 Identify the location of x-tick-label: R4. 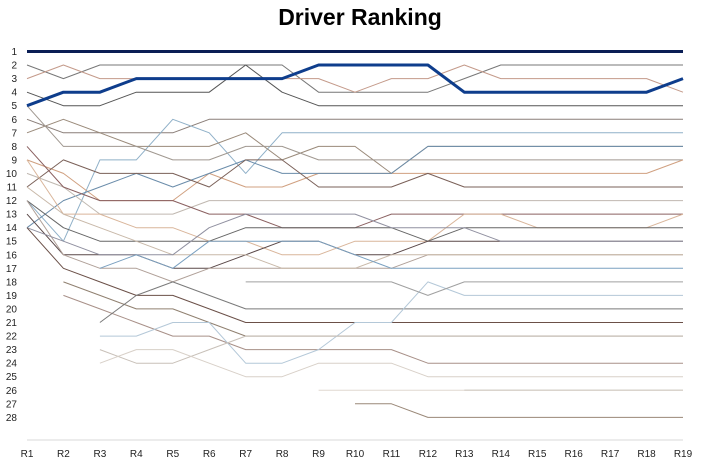
(136, 454).